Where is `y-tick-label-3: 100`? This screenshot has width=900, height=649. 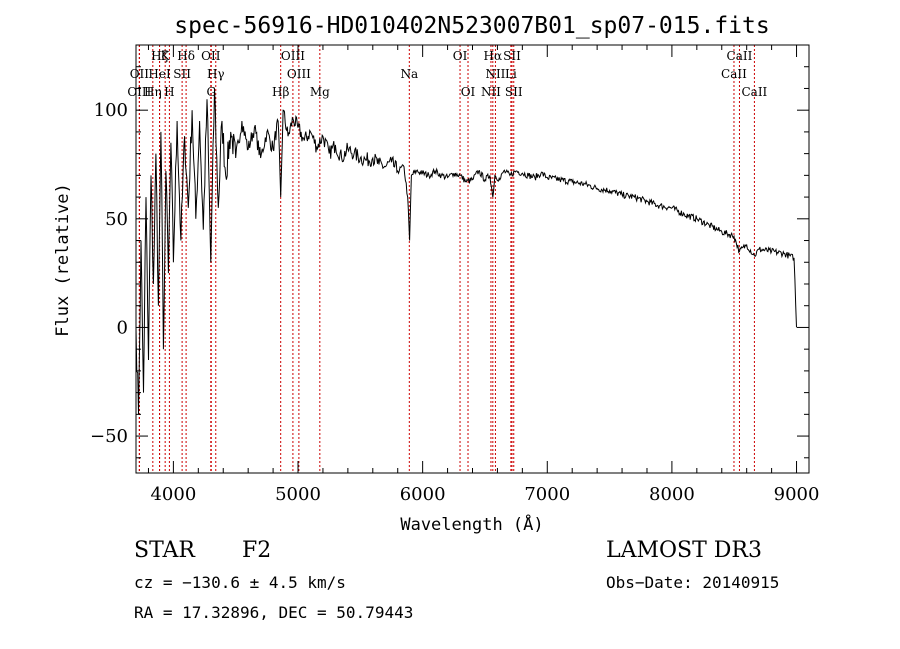 y-tick-label-3: 100 is located at coordinates (111, 110).